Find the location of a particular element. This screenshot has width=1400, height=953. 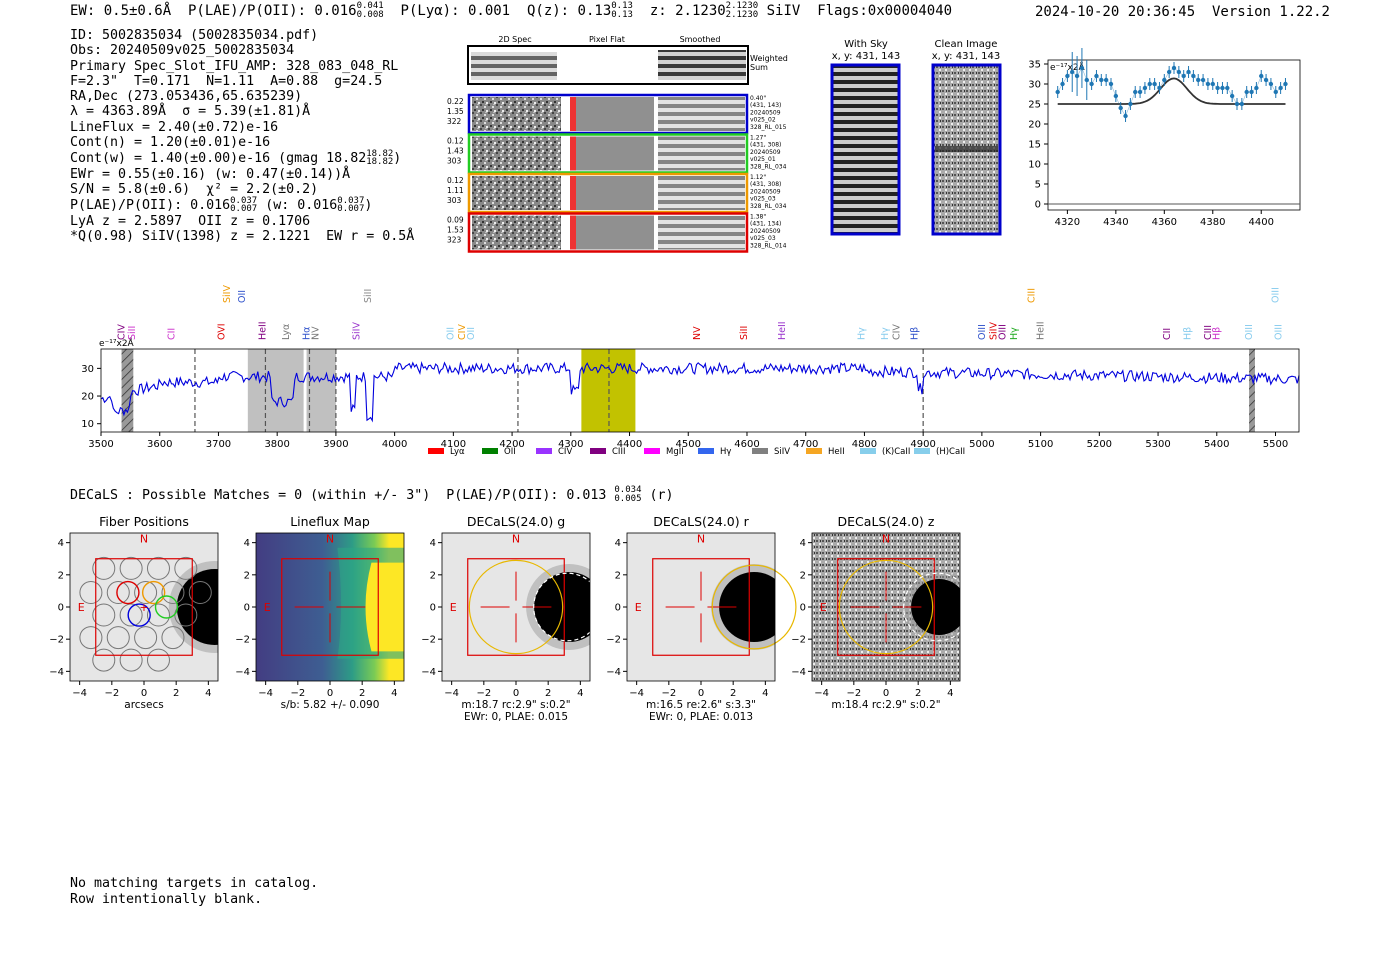

panel-ytick-label: 0 is located at coordinates (618, 608).